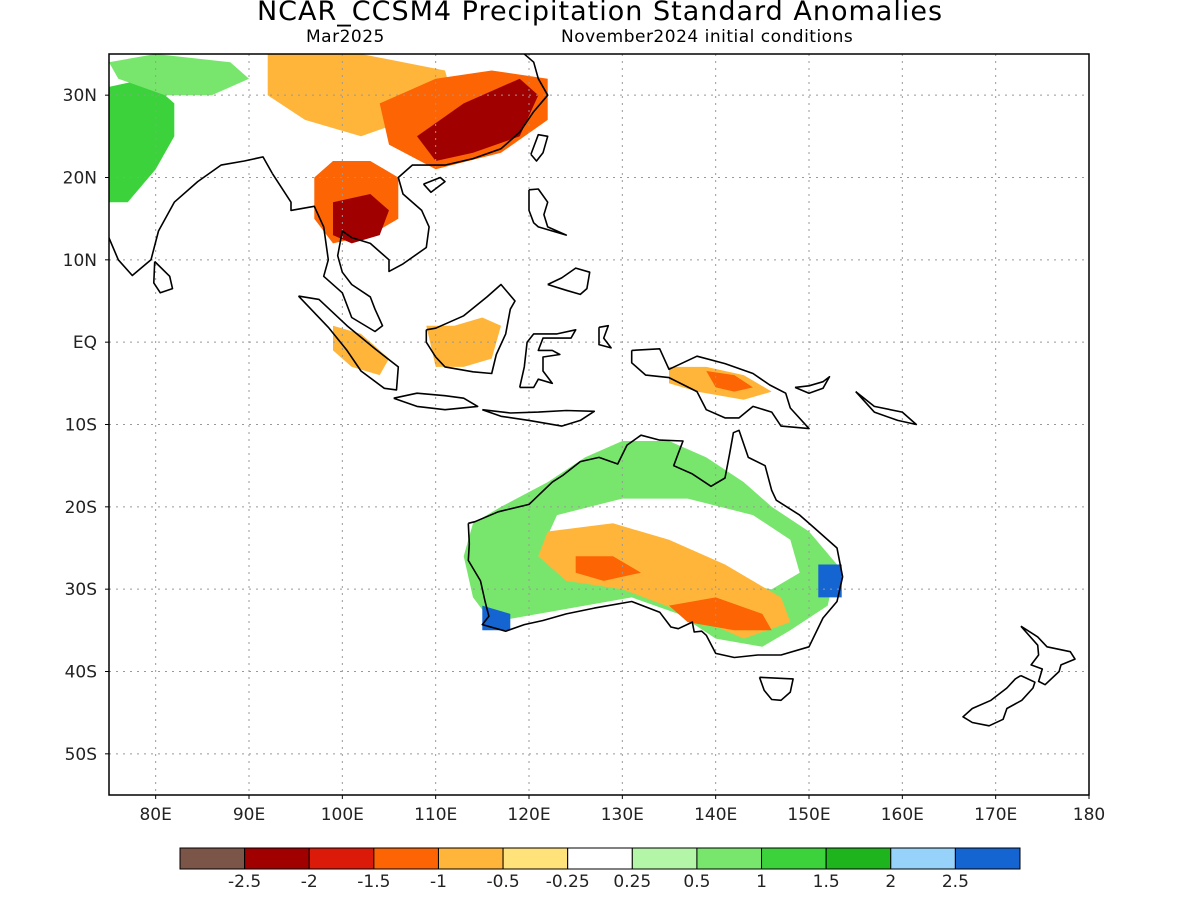 The width and height of the screenshot is (1200, 900). What do you see at coordinates (478, 119) in the screenshot?
I see `anomaly-south-china-very-dry` at bounding box center [478, 119].